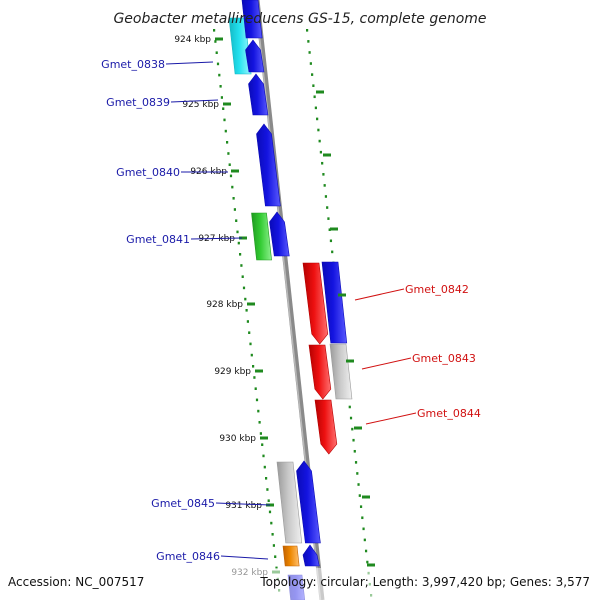 Image resolution: width=600 pixels, height=600 pixels. Describe the element at coordinates (252, 19) in the screenshot. I see `gene-block-top-blue` at that location.